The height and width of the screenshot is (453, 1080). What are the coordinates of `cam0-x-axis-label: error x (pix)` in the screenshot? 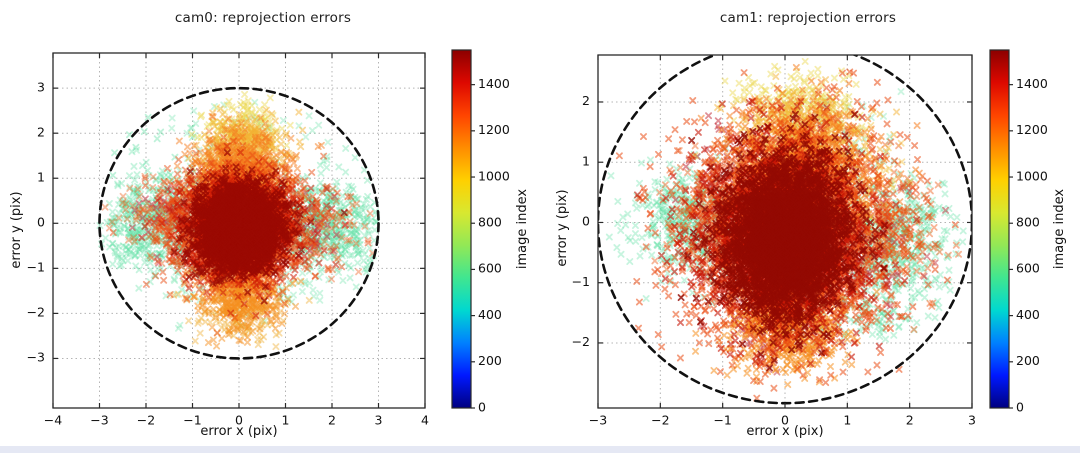 It's located at (239, 431).